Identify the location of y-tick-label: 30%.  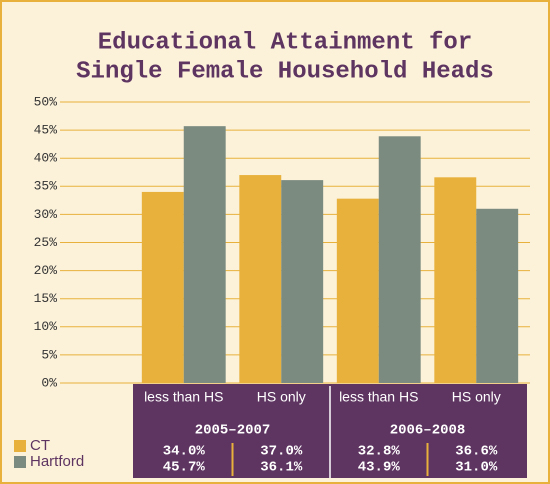
(46, 214).